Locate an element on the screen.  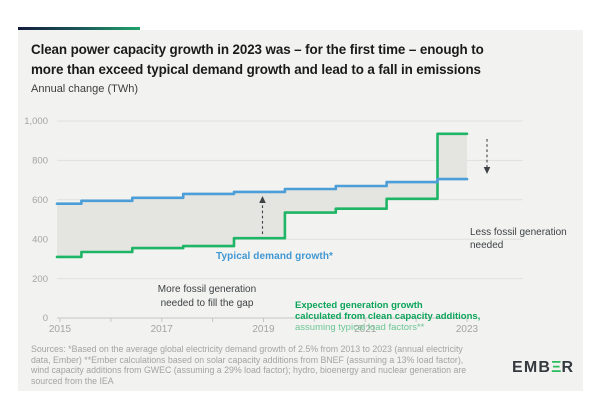
sources-line: sourced from the IEA is located at coordinates (72, 380).